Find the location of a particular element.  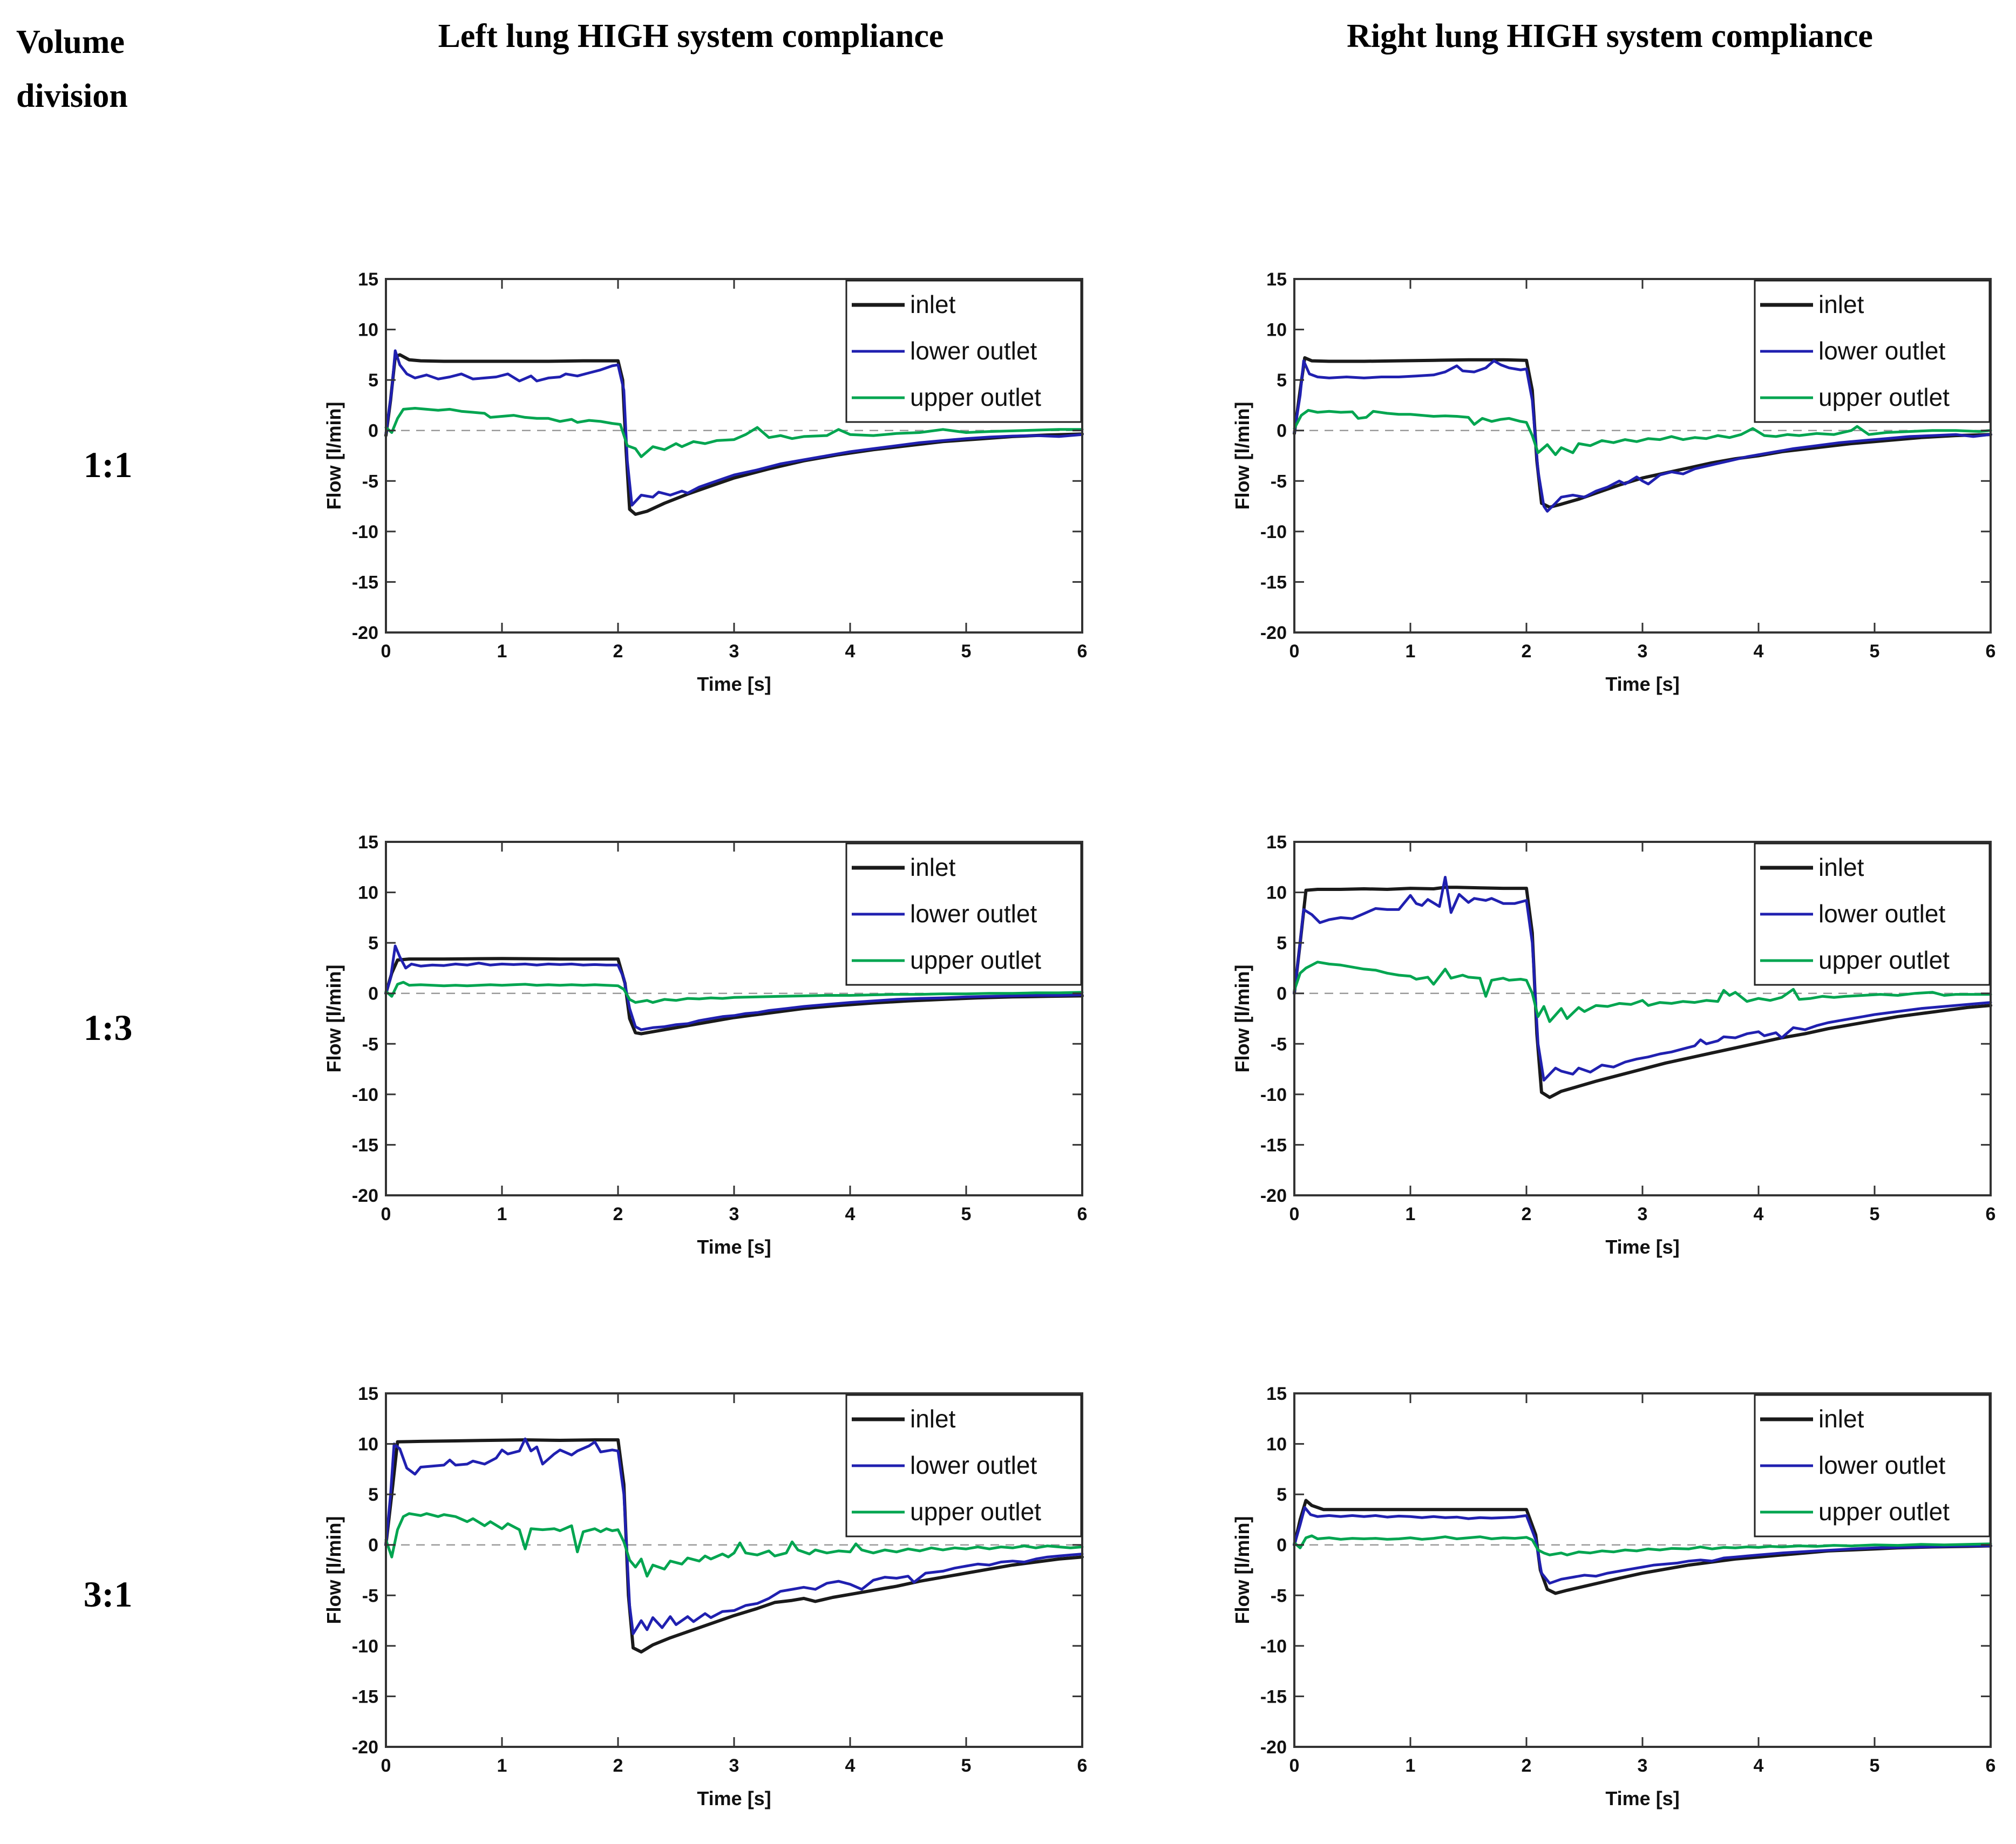

left-column-header: Left lung HIGH system compliance is located at coordinates (691, 37).